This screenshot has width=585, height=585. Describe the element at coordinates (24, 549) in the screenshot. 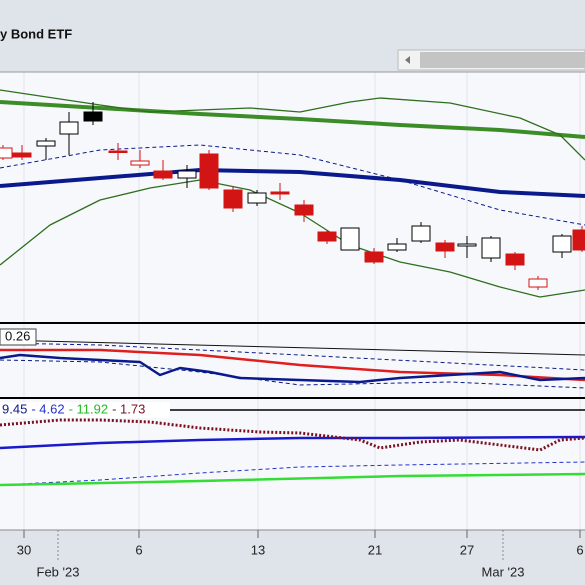

I see `x-tick-label: 30` at that location.